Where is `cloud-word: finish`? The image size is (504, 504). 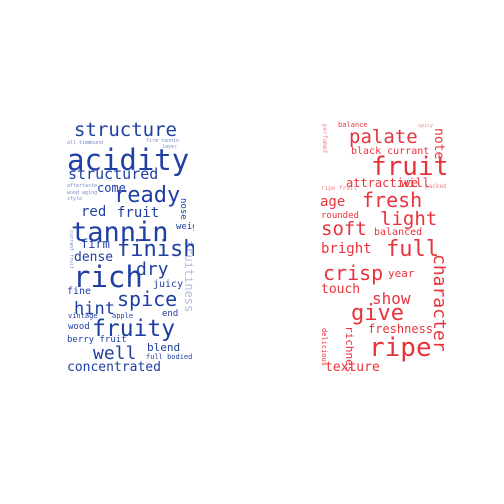 cloud-word: finish is located at coordinates (155, 249).